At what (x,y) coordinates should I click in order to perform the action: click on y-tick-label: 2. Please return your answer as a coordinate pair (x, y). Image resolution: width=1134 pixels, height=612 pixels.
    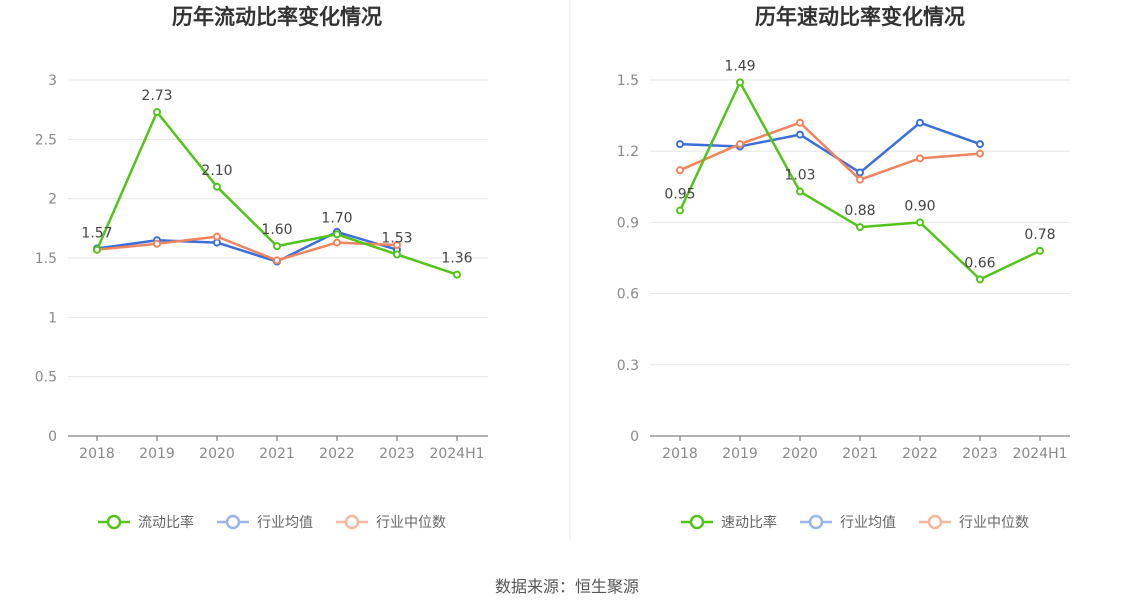
    Looking at the image, I should click on (52, 200).